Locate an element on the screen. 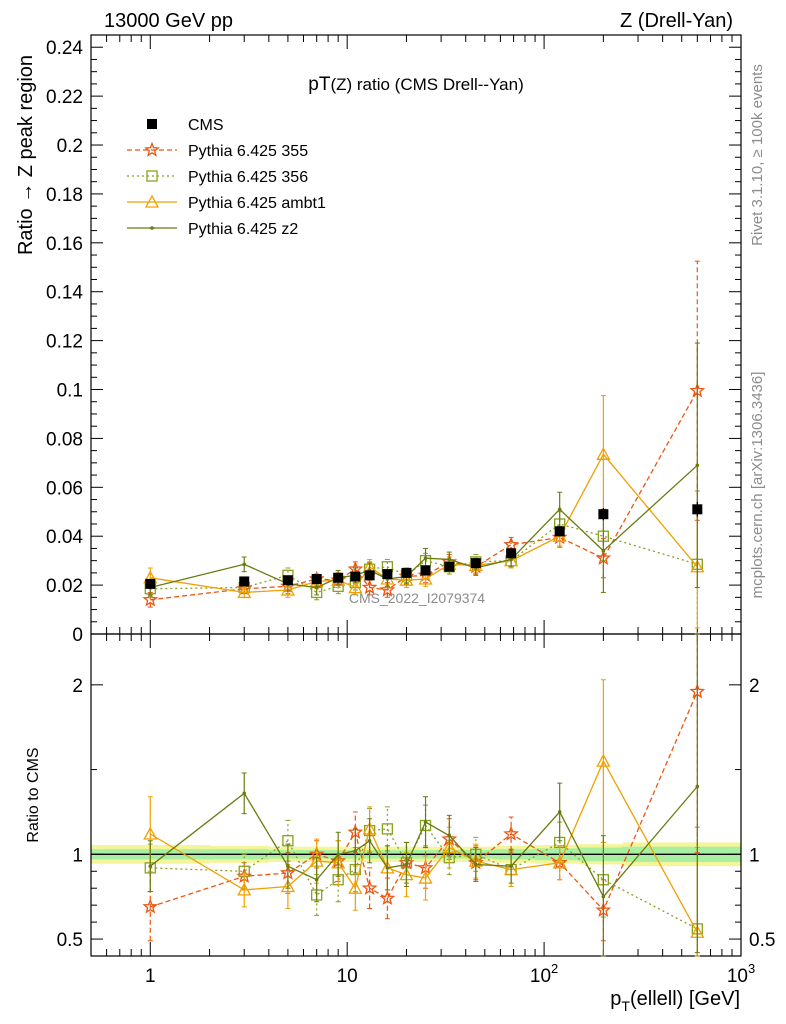 The image size is (786, 1024). ratio-ylabel: Ratio to CMS is located at coordinates (33, 794).